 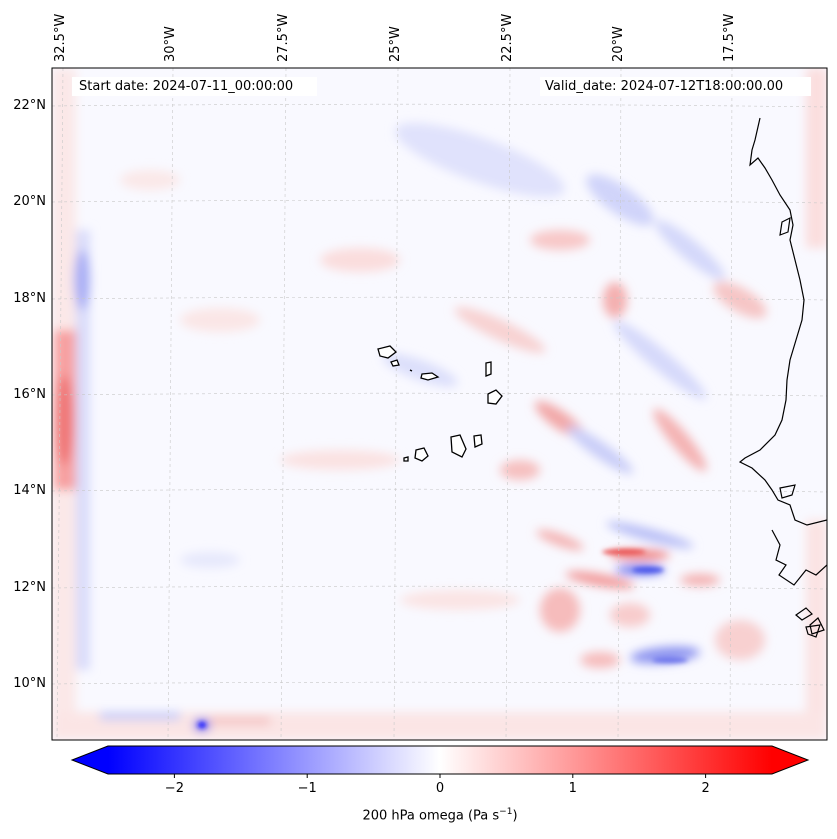 I want to click on colorbar-tickmarks, so click(x=440, y=776).